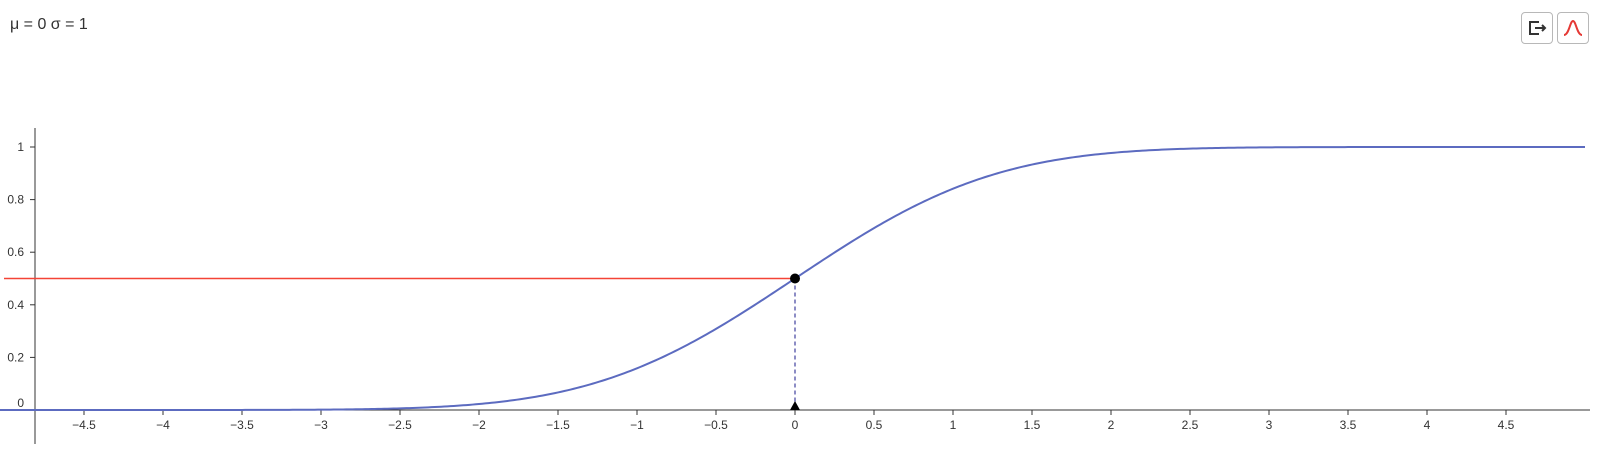  I want to click on x-tick-label: −3, so click(321, 425).